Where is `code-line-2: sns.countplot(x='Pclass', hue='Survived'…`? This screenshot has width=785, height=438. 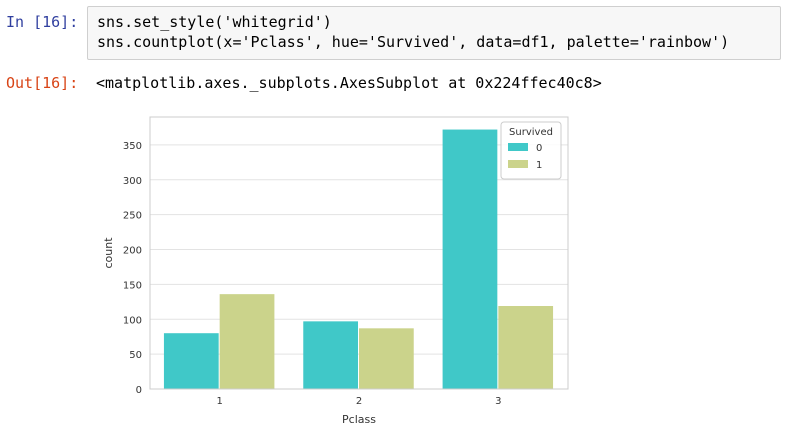
code-line-2: sns.countplot(x='Pclass', hue='Survived'… is located at coordinates (413, 42).